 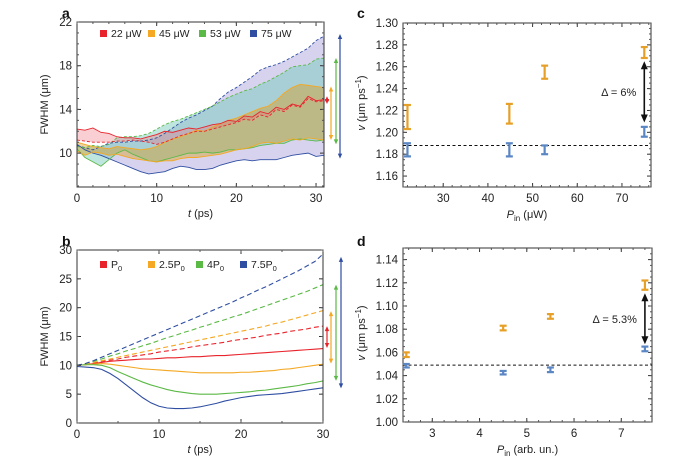 What do you see at coordinates (574, 434) in the screenshot?
I see `x-tick-label: 6` at bounding box center [574, 434].